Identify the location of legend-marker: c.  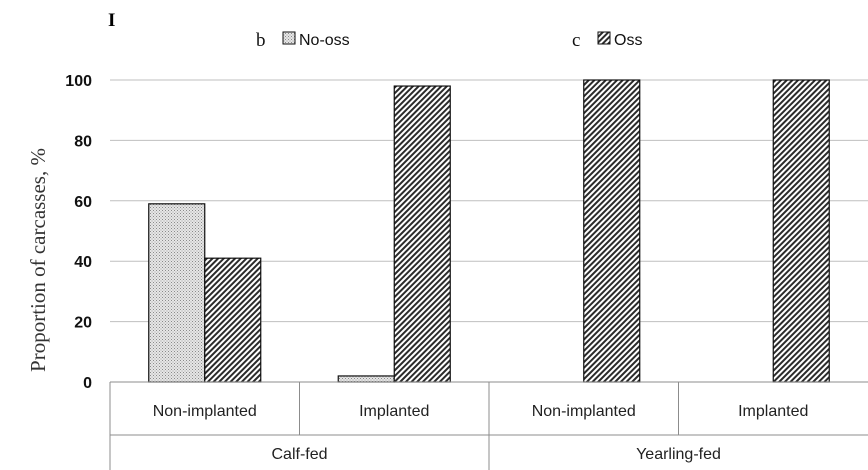
(576, 40).